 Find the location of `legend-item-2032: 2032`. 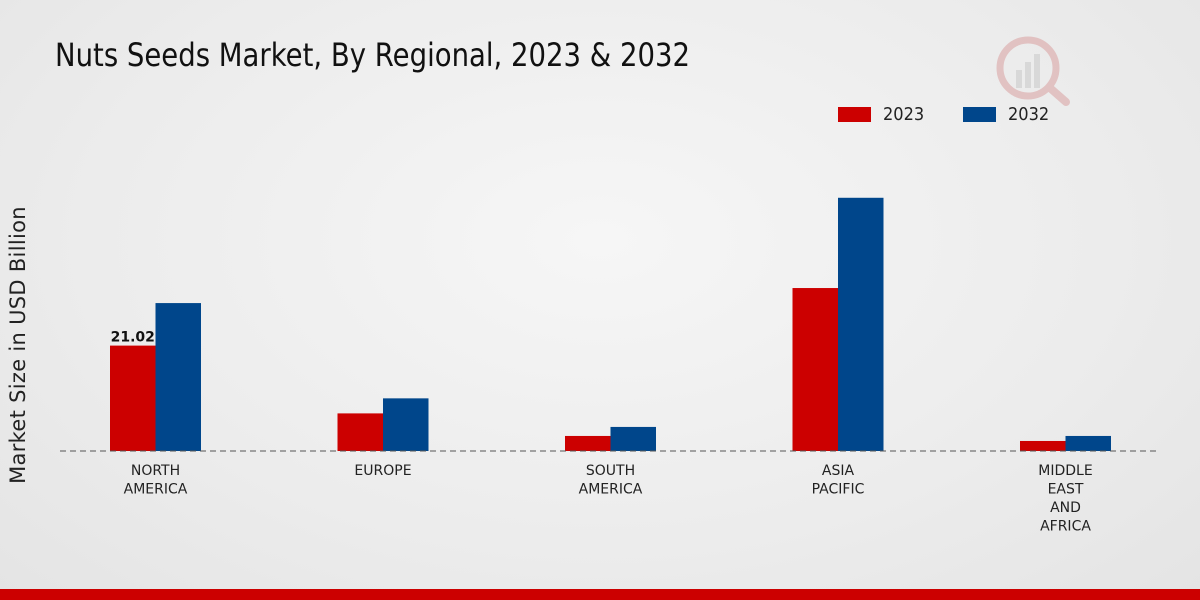

legend-item-2032: 2032 is located at coordinates (1008, 114).